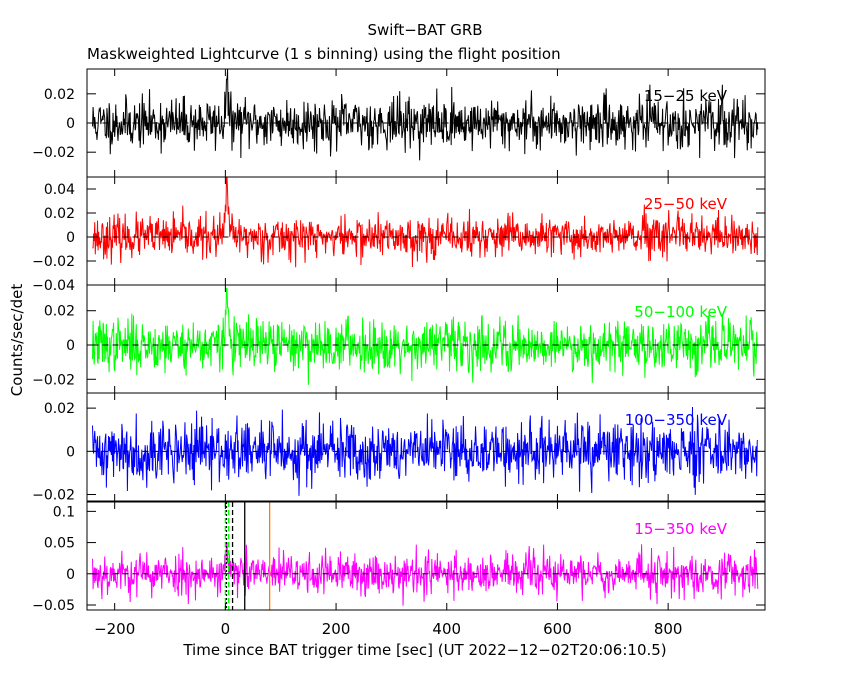 This screenshot has width=850, height=680. Describe the element at coordinates (226, 629) in the screenshot. I see `x-tick-label: 0` at that location.